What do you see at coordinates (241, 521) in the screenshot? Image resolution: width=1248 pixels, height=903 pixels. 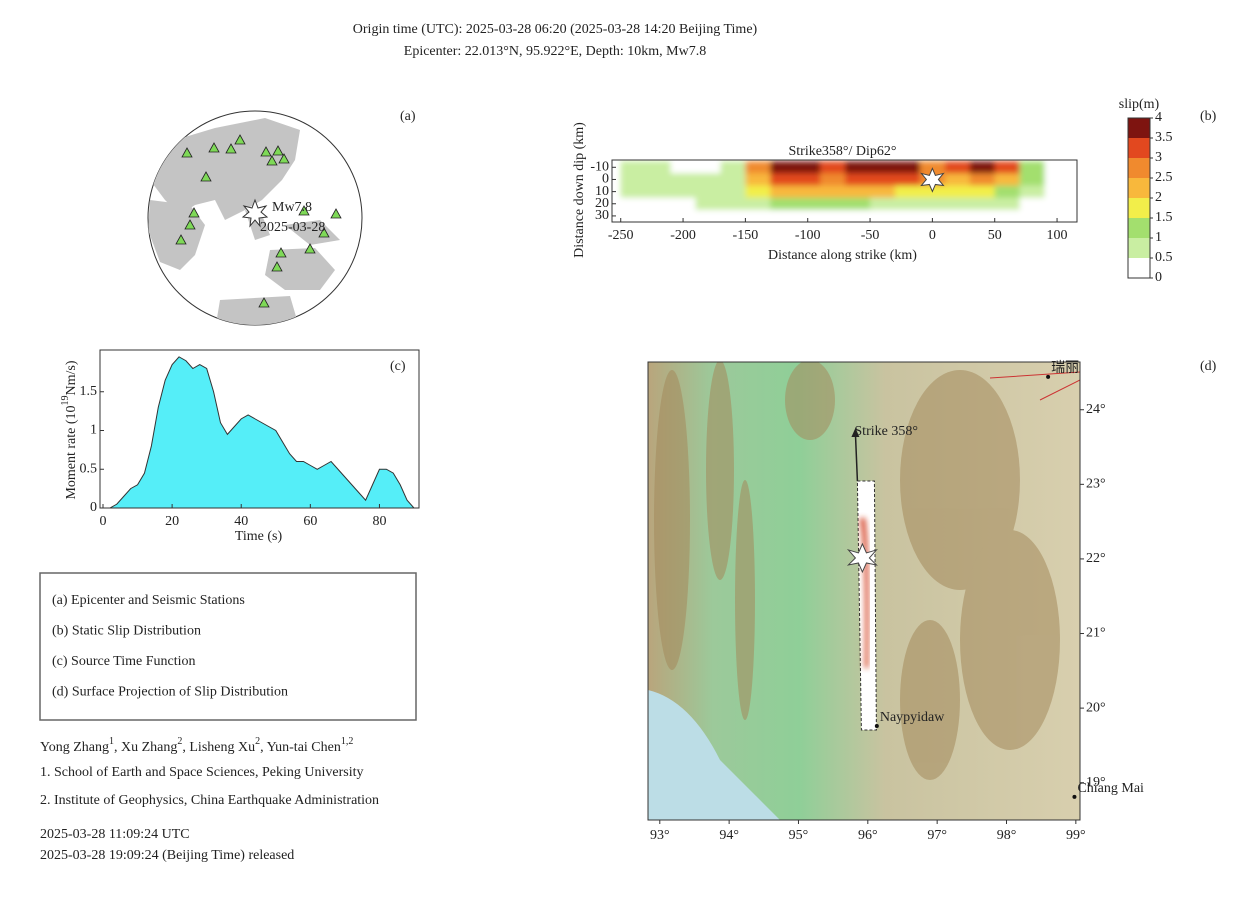 I see `x-tick-label: 40` at bounding box center [241, 521].